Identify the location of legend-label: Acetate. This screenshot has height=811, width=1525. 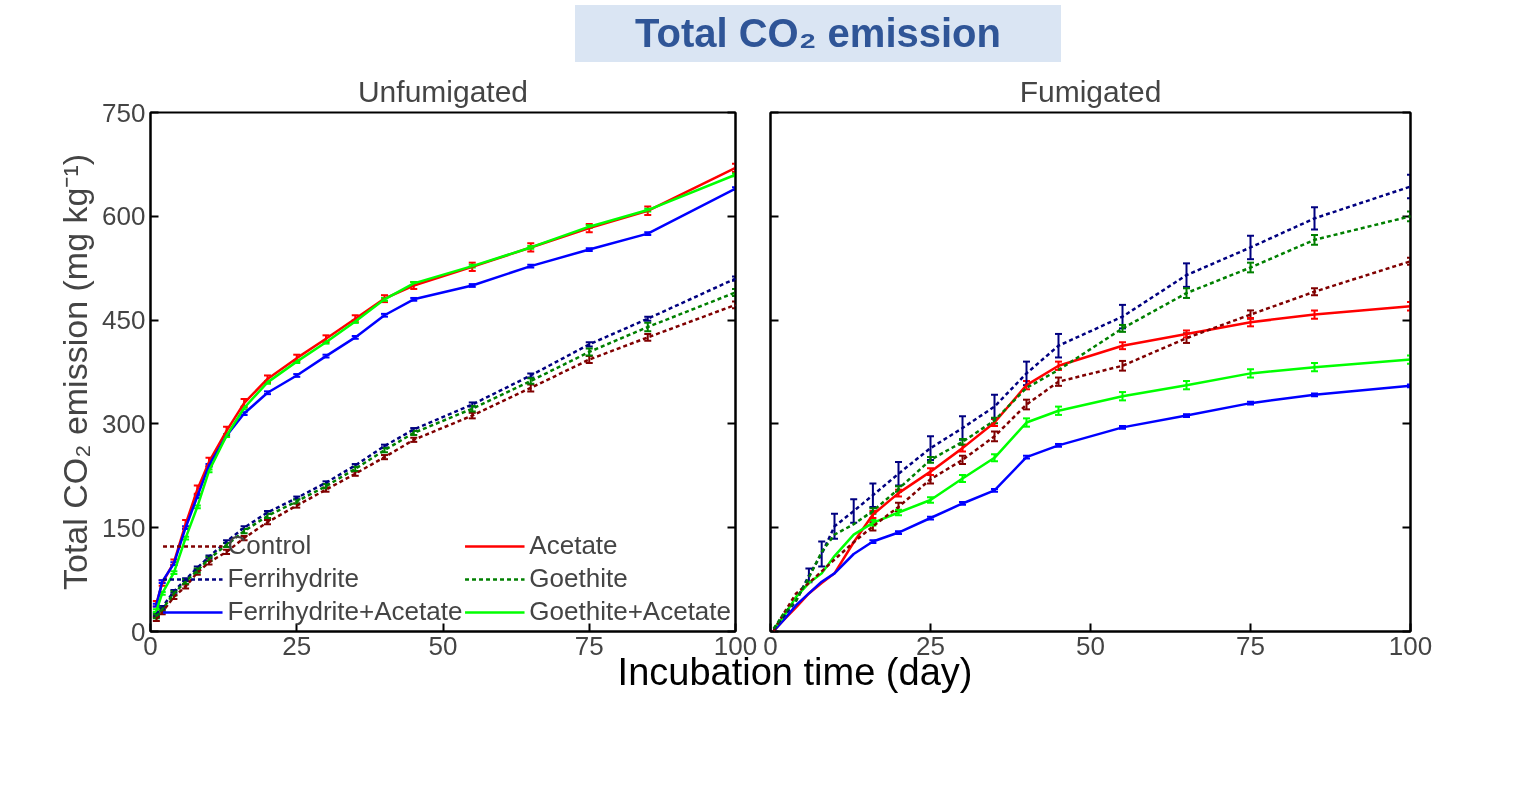
(573, 546).